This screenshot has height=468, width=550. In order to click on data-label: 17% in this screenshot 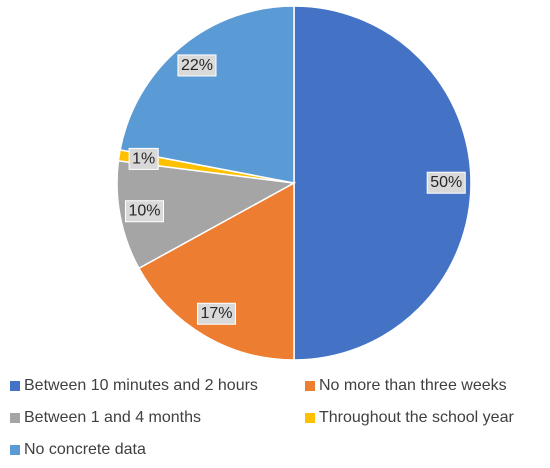, I will do `click(216, 313)`.